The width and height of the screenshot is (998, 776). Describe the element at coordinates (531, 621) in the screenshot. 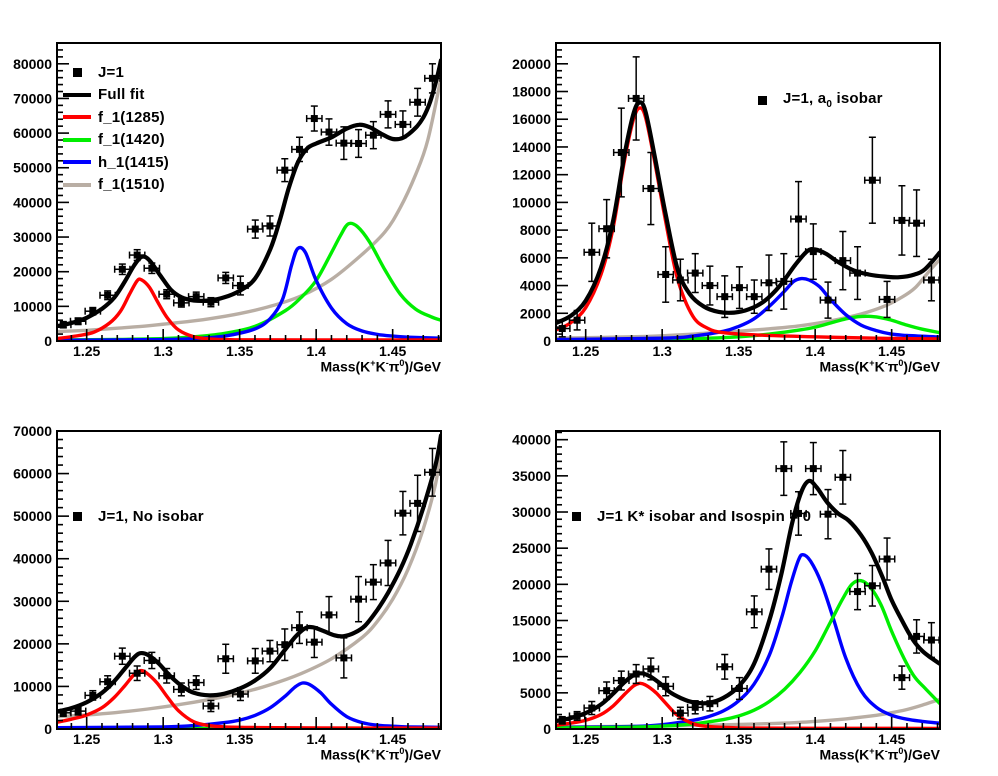

I see `y-tick-label: 15000` at that location.